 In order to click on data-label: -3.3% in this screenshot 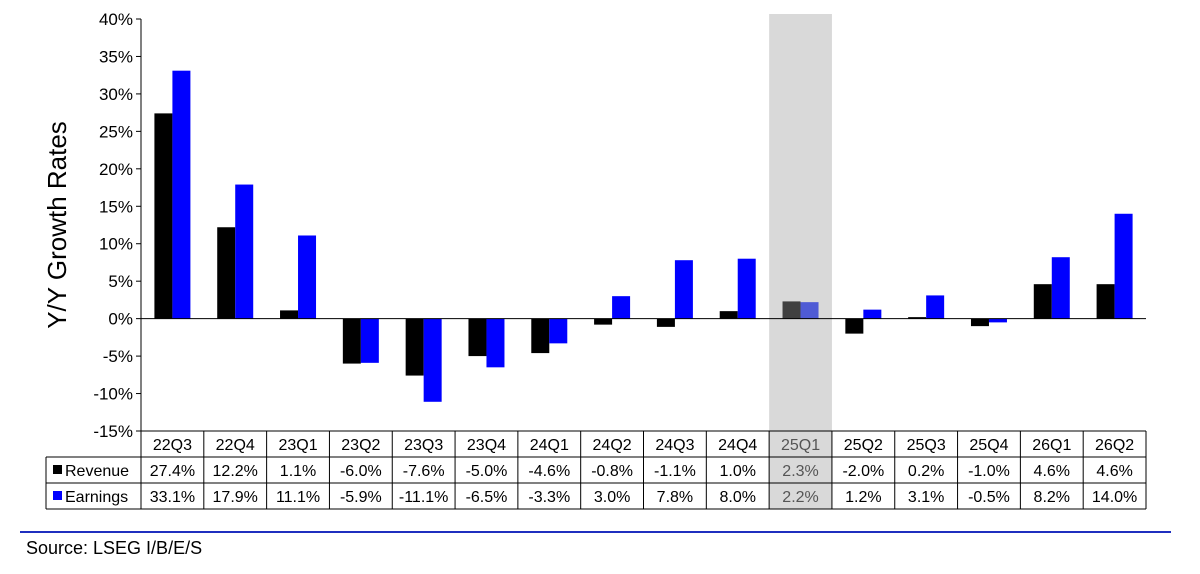, I will do `click(549, 497)`.